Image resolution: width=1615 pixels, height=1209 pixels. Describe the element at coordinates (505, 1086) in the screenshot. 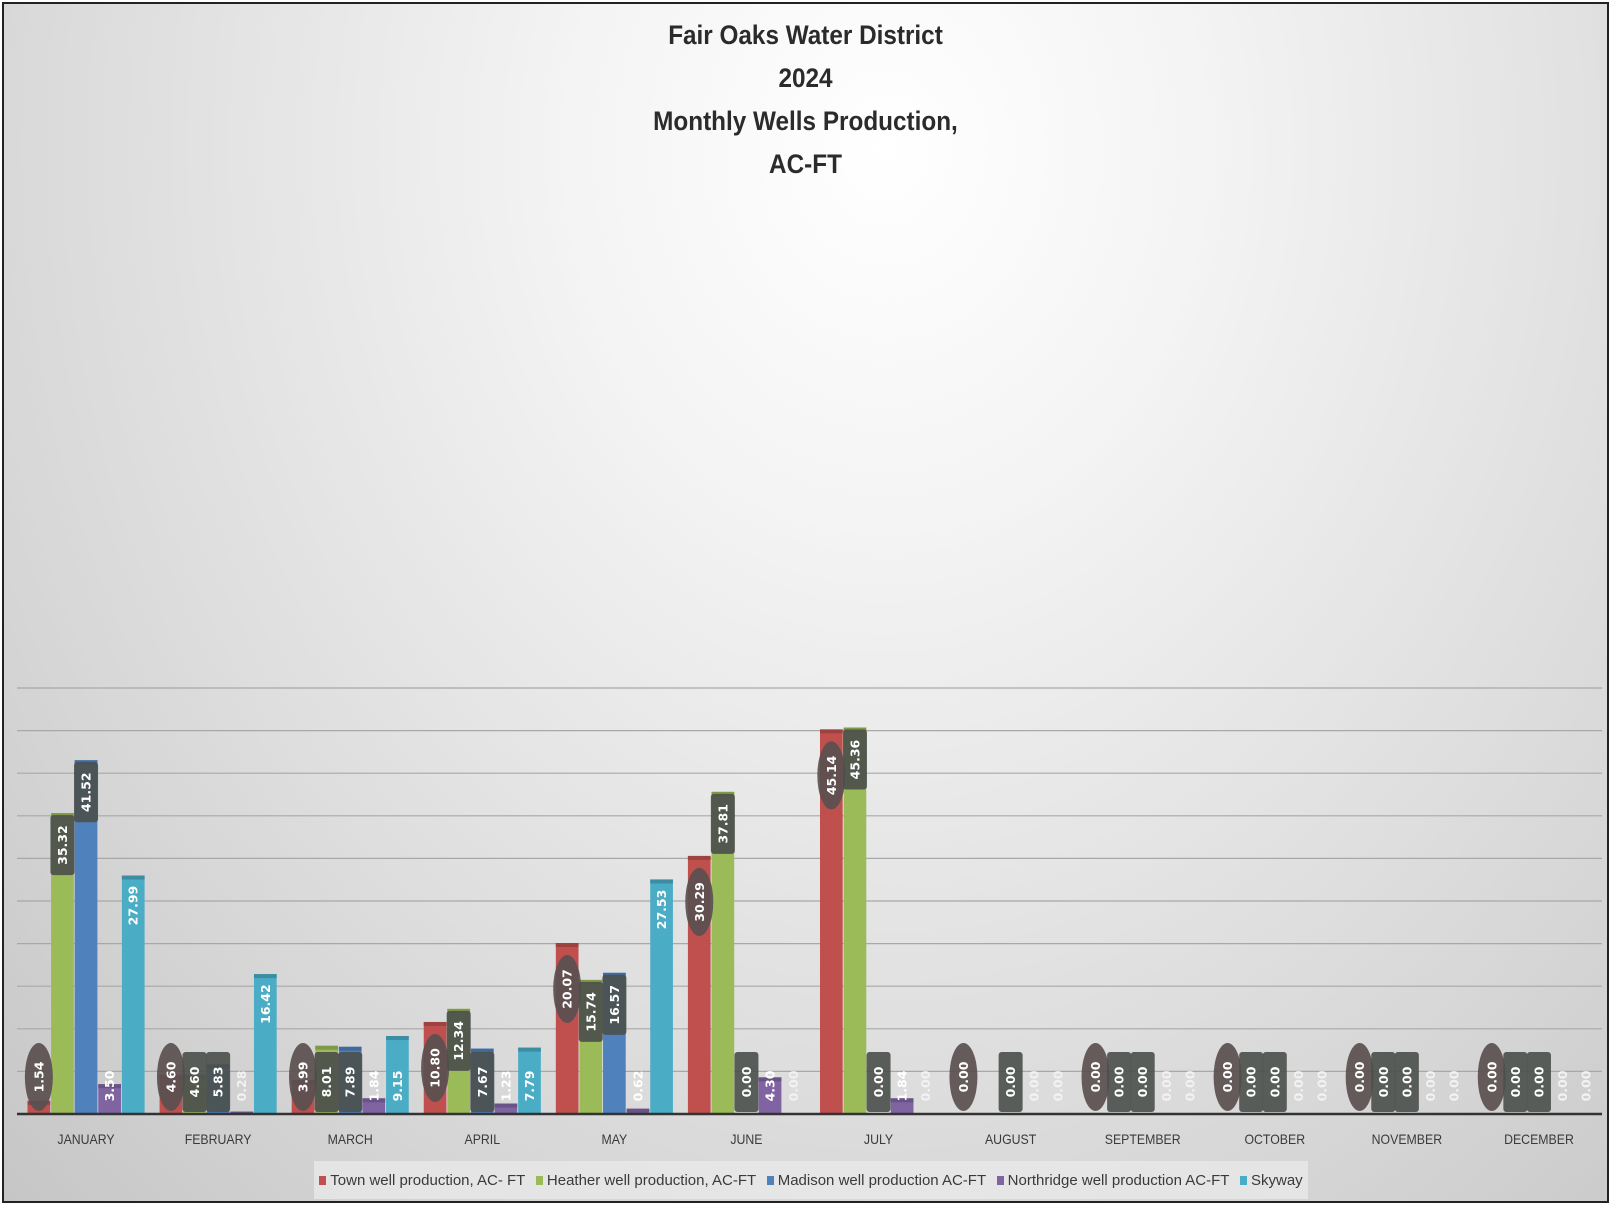

I see `data-label: 1.23` at that location.